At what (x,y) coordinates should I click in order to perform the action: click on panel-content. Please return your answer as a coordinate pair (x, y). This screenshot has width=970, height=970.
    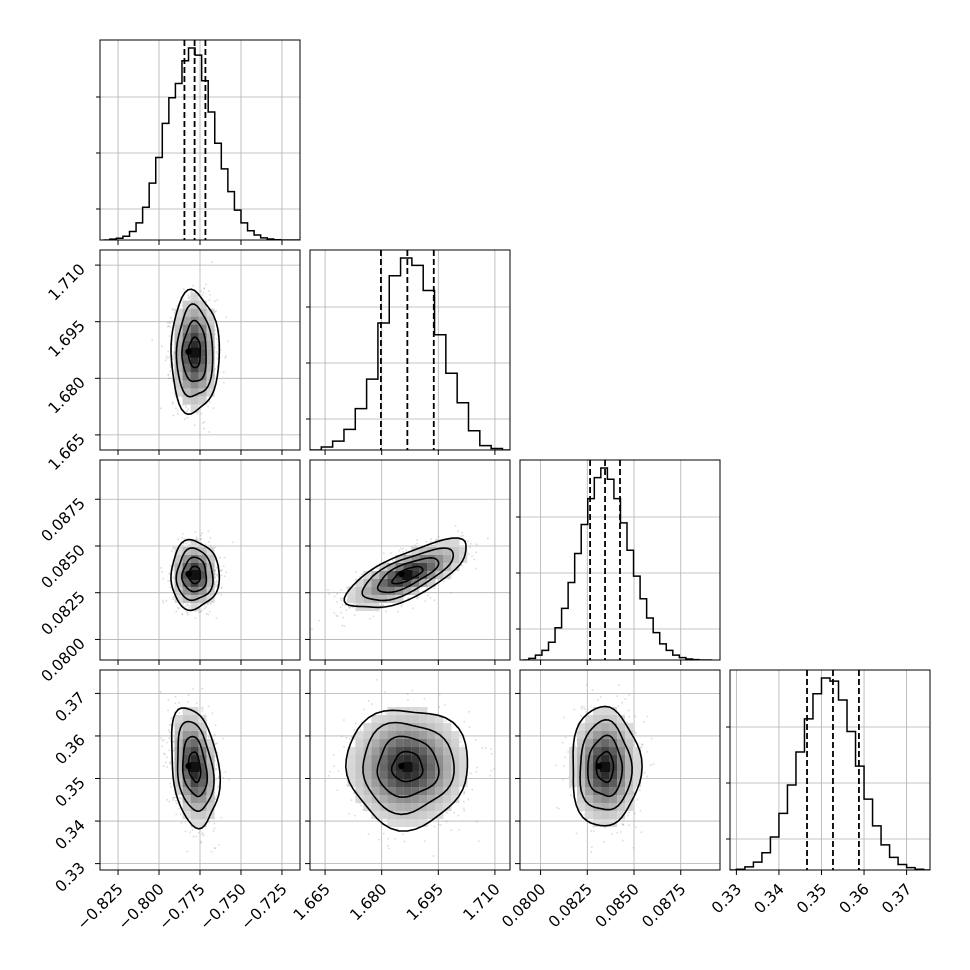
    Looking at the image, I should click on (620, 560).